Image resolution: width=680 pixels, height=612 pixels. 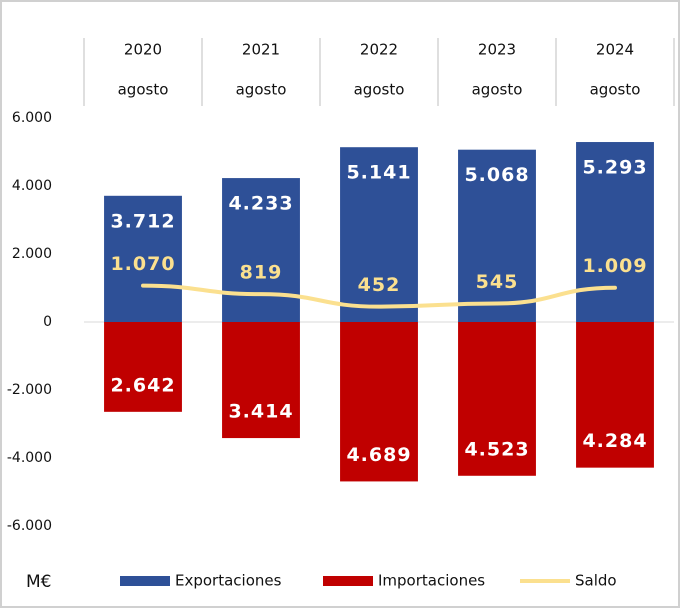 I want to click on unit-label: M€, so click(x=38, y=582).